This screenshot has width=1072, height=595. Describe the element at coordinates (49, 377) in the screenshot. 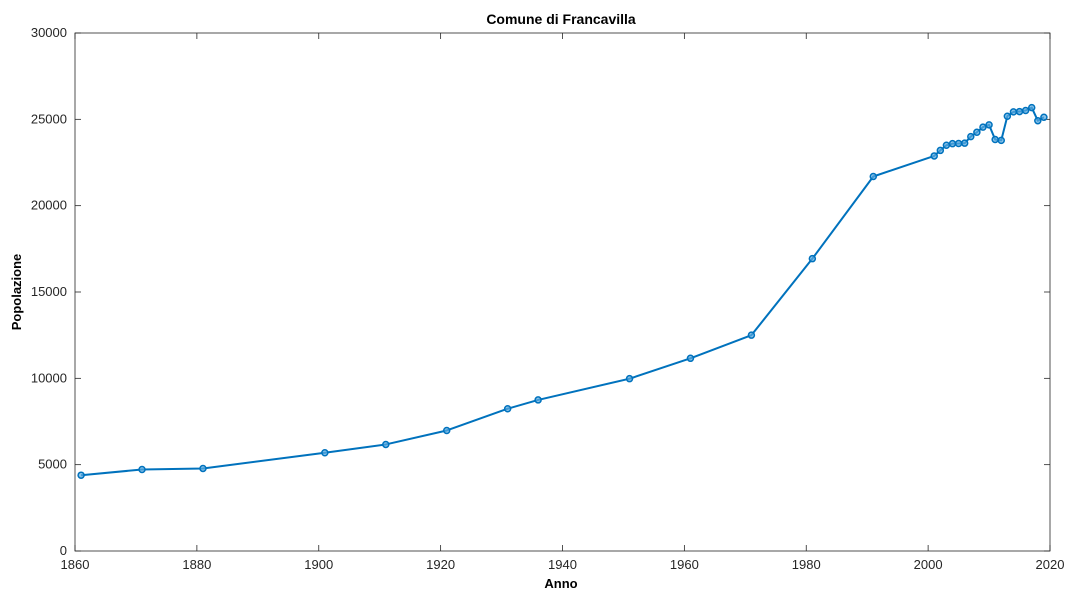

I see `y-tick-label: 10000` at that location.